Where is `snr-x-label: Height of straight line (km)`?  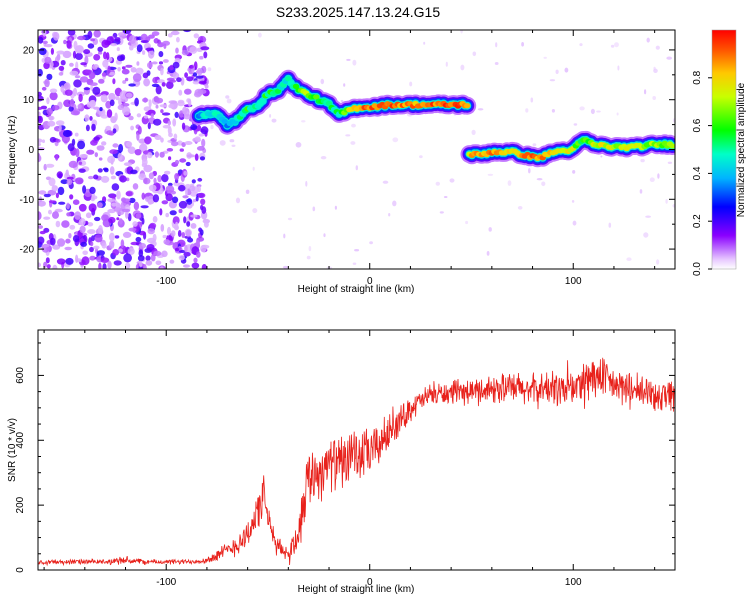
snr-x-label: Height of straight line (km) is located at coordinates (356, 589).